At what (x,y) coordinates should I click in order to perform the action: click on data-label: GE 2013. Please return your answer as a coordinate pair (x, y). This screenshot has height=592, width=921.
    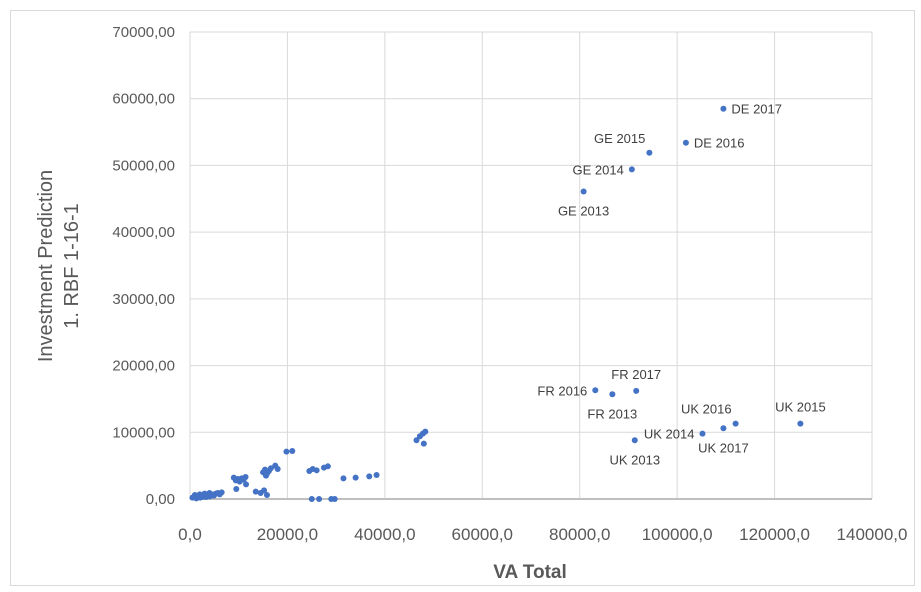
    Looking at the image, I should click on (583, 210).